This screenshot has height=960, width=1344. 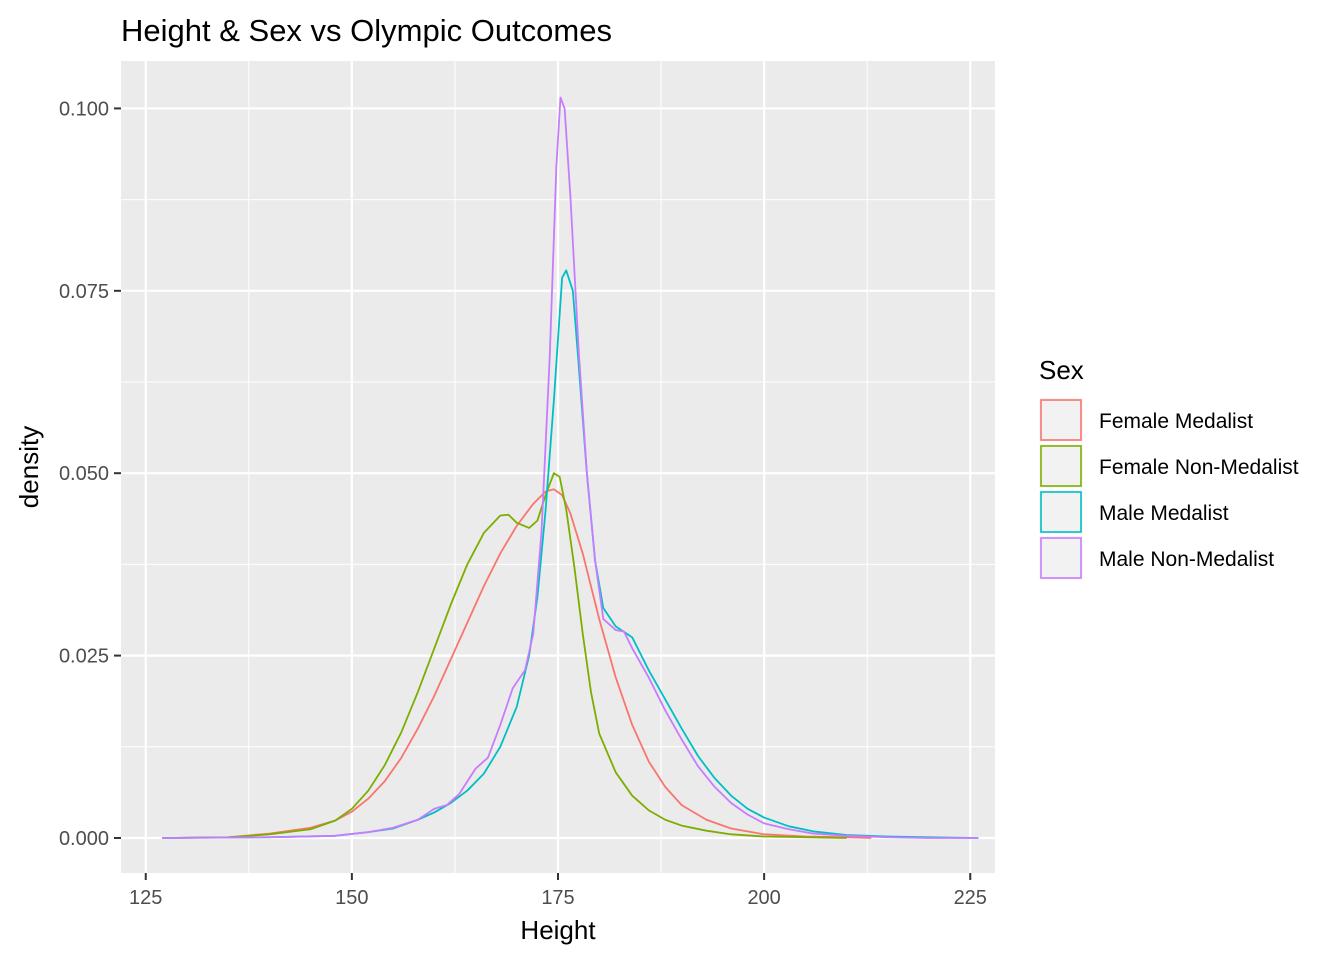 What do you see at coordinates (351, 898) in the screenshot?
I see `x-tick-label: 150` at bounding box center [351, 898].